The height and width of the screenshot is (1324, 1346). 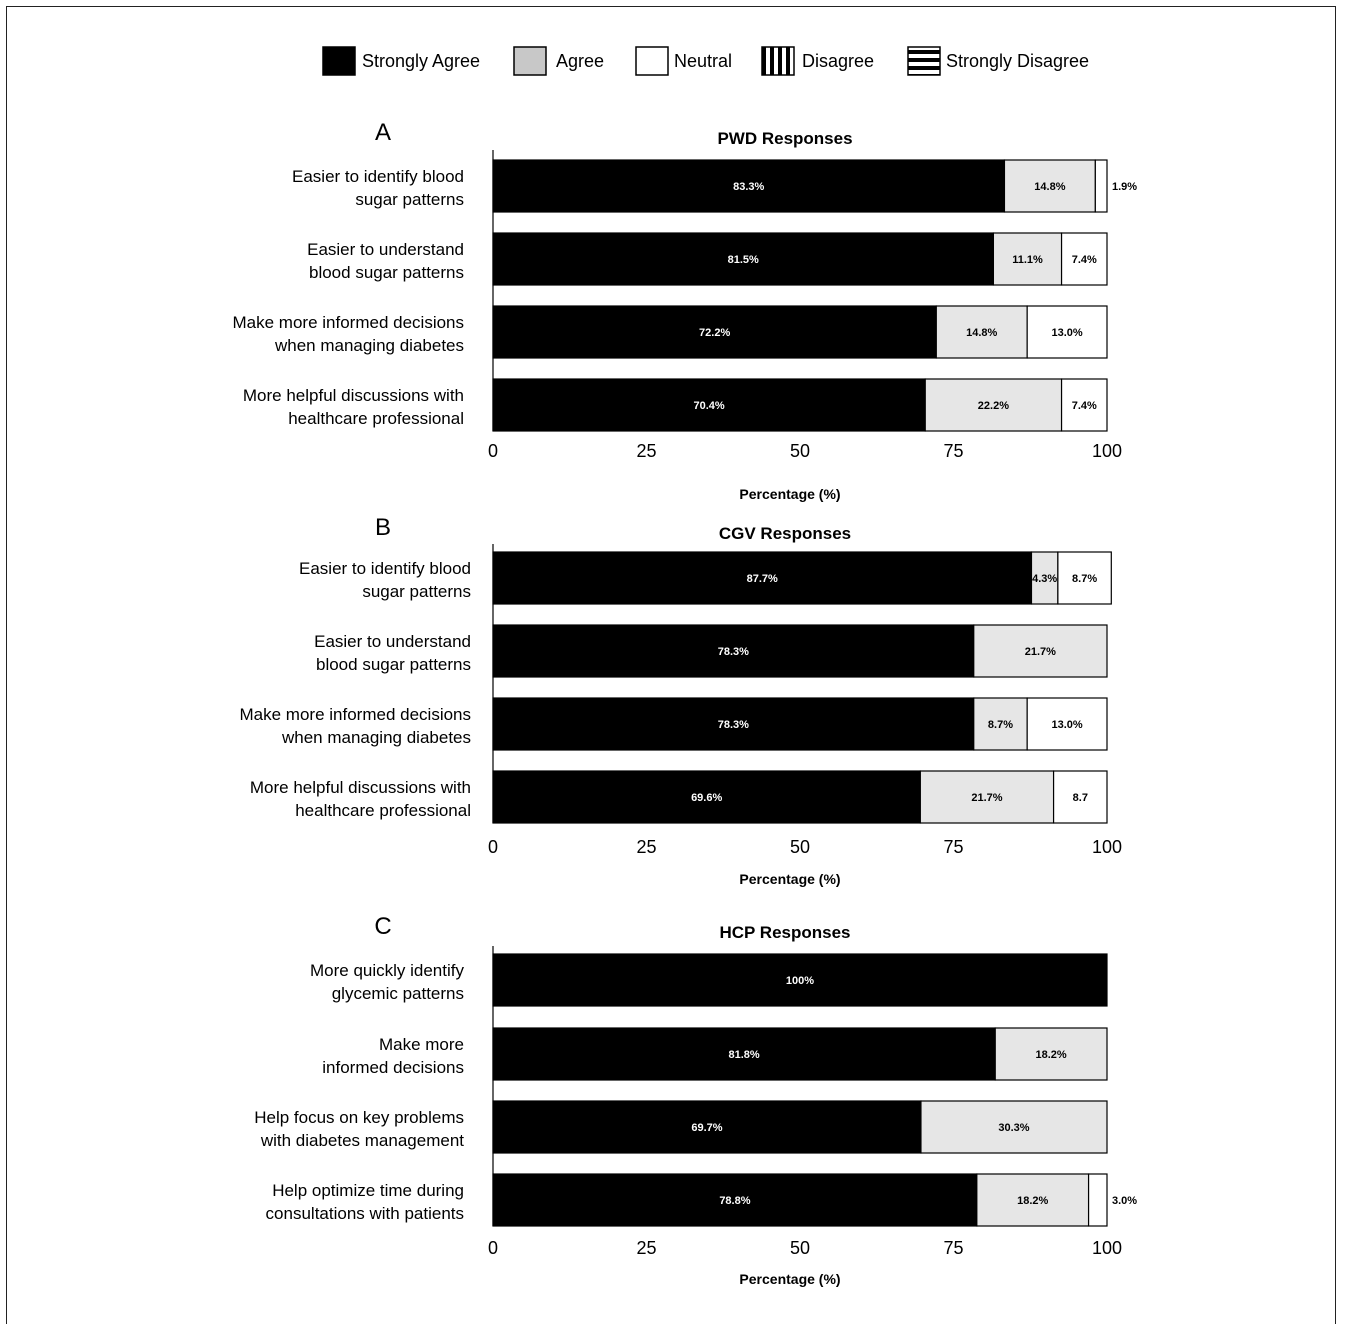 What do you see at coordinates (353, 395) in the screenshot?
I see `category-label: More helpful discussions with` at bounding box center [353, 395].